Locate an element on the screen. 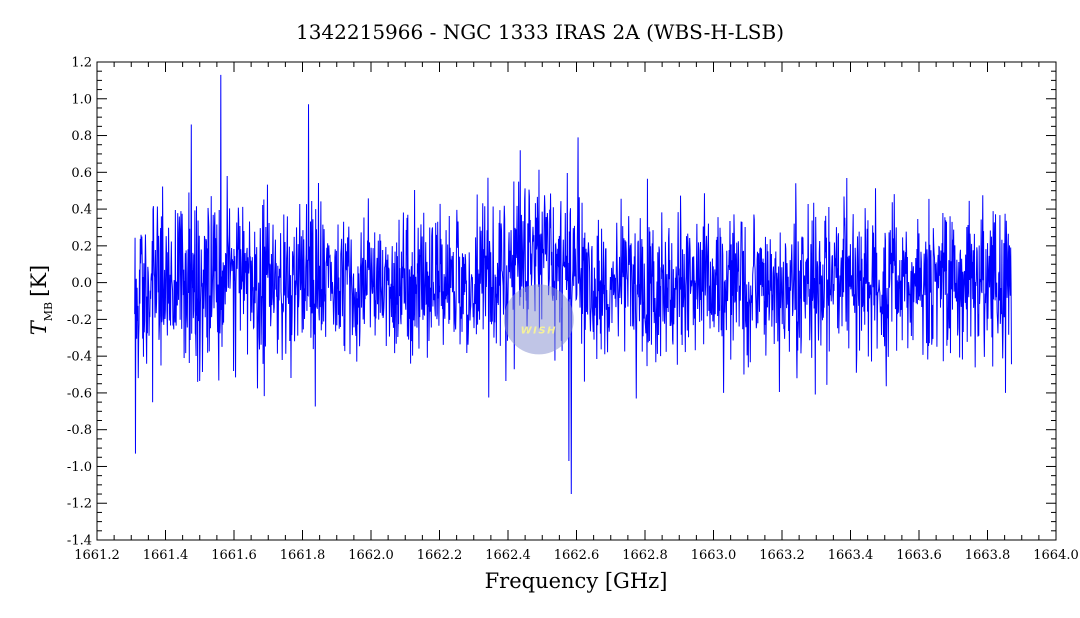 The height and width of the screenshot is (618, 1080). y-axis-label: TMB [K] is located at coordinates (41, 300).